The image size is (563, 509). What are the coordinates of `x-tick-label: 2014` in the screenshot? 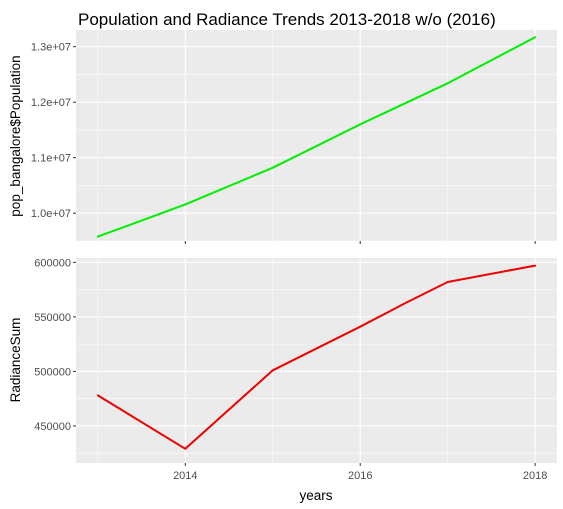 It's located at (185, 476).